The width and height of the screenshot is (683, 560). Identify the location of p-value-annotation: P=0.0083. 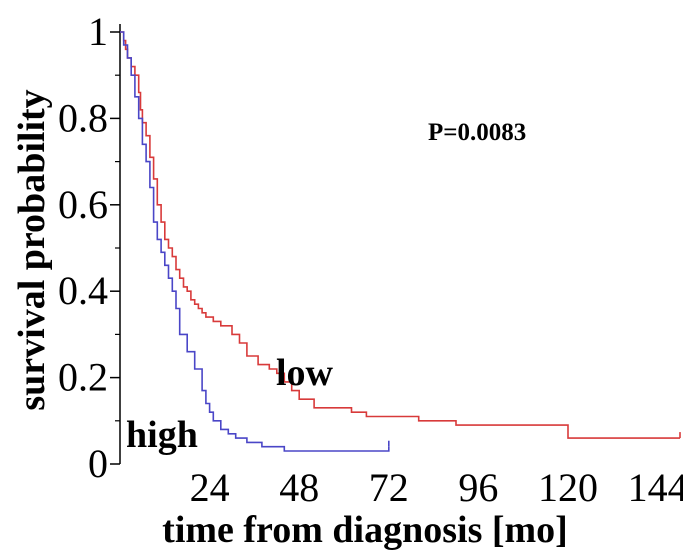
(477, 132).